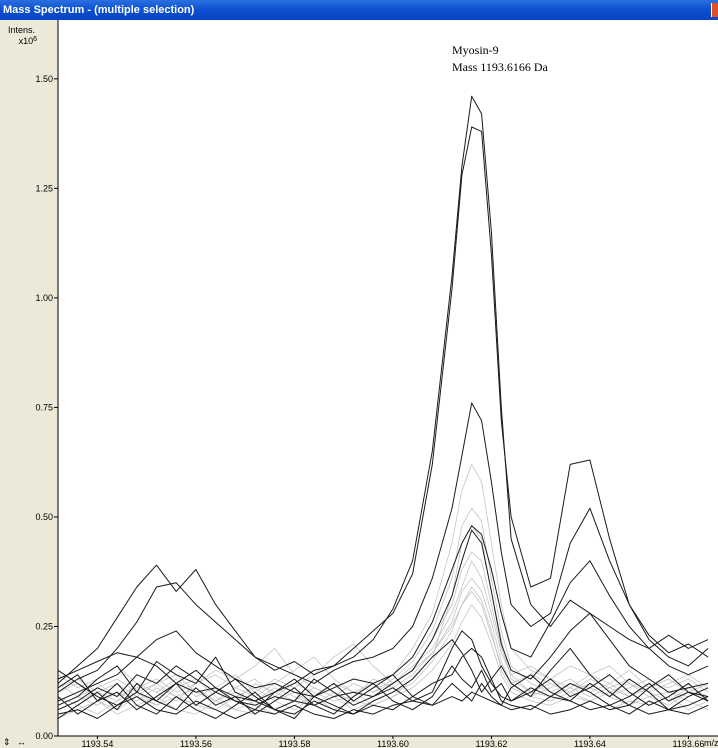 This screenshot has height=748, width=718. Describe the element at coordinates (500, 67) in the screenshot. I see `annotation-mass: Mass 1193.6166 Da` at that location.